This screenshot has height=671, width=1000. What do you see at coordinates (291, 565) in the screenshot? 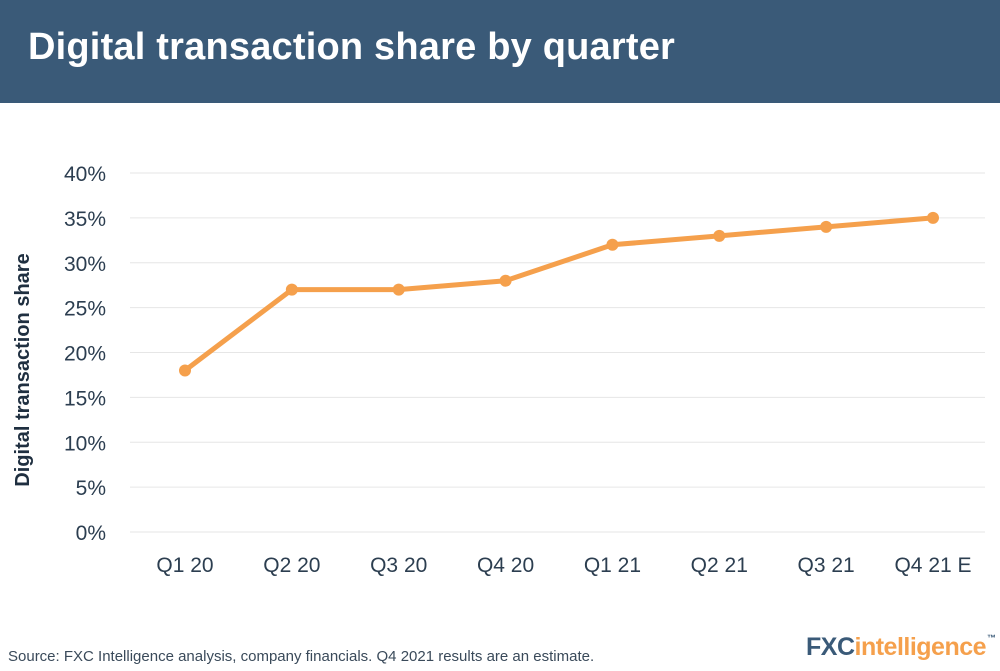
I see `x-tick-label: Q2 20` at bounding box center [291, 565].